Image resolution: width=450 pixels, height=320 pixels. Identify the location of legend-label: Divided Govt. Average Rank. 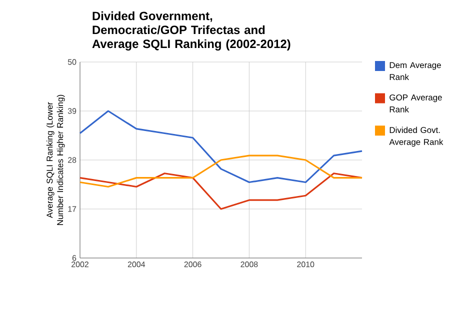
(416, 136).